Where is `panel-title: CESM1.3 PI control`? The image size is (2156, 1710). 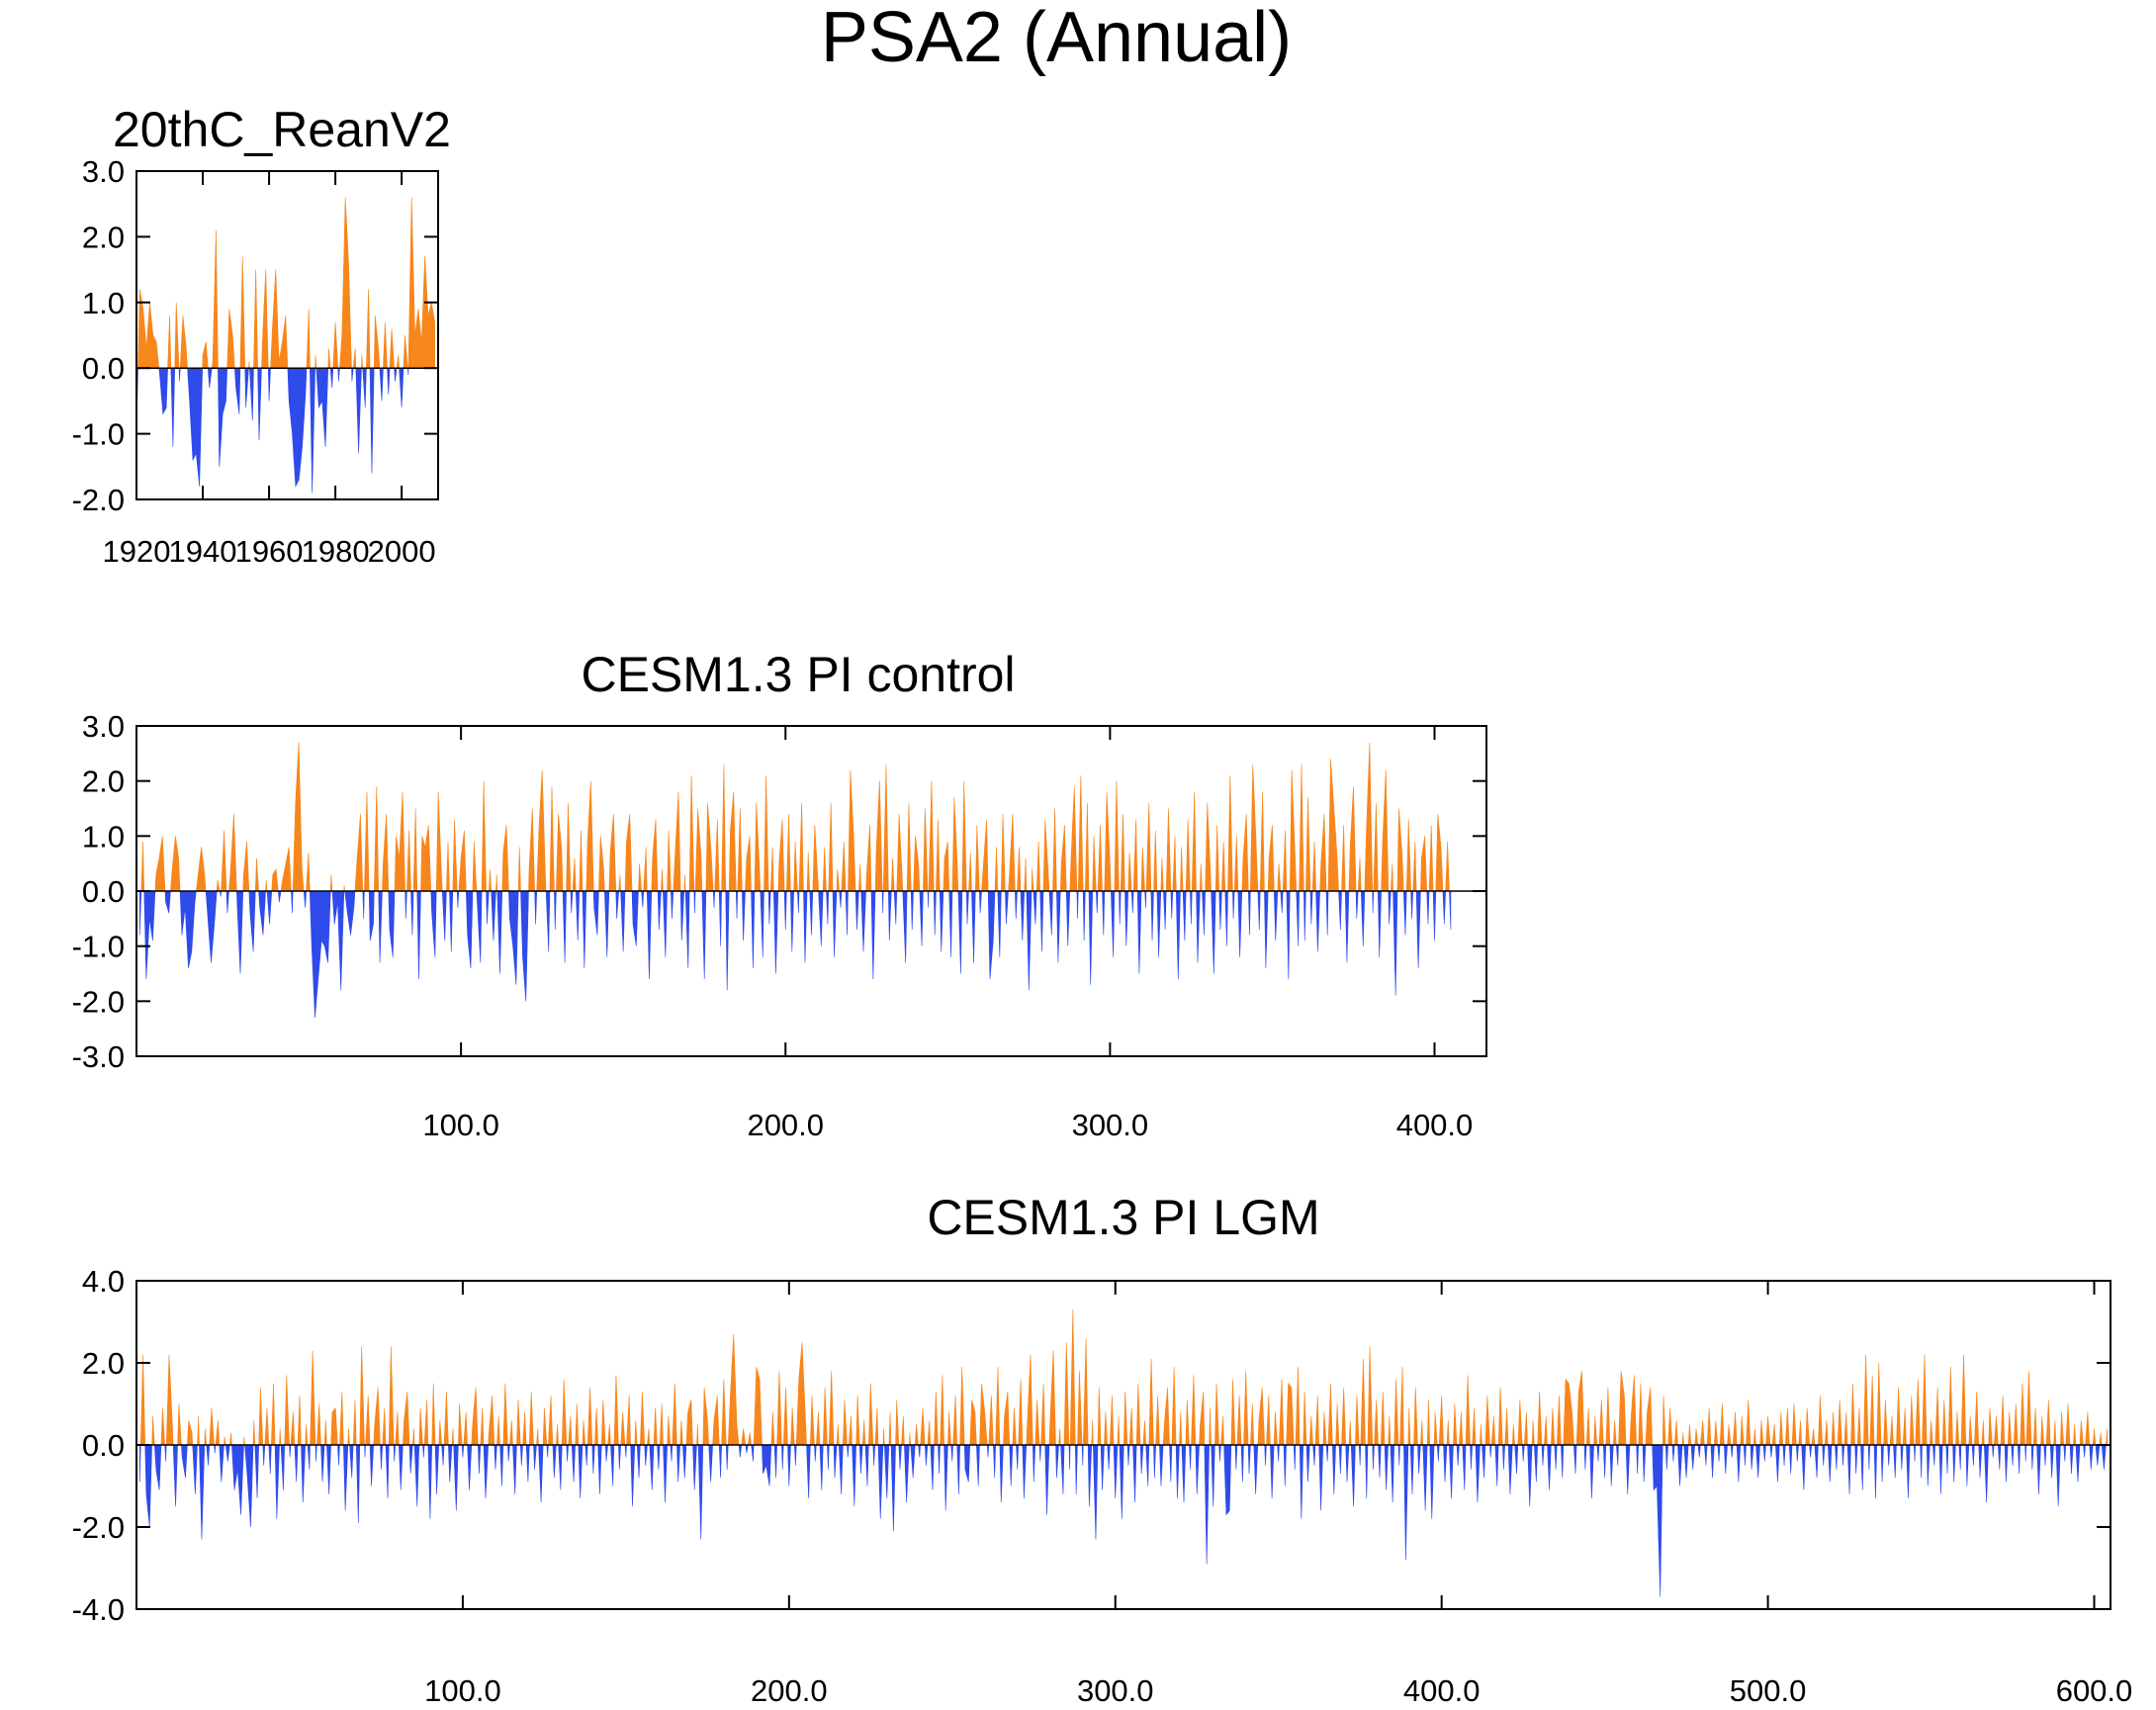
panel-title: CESM1.3 PI control is located at coordinates (798, 674).